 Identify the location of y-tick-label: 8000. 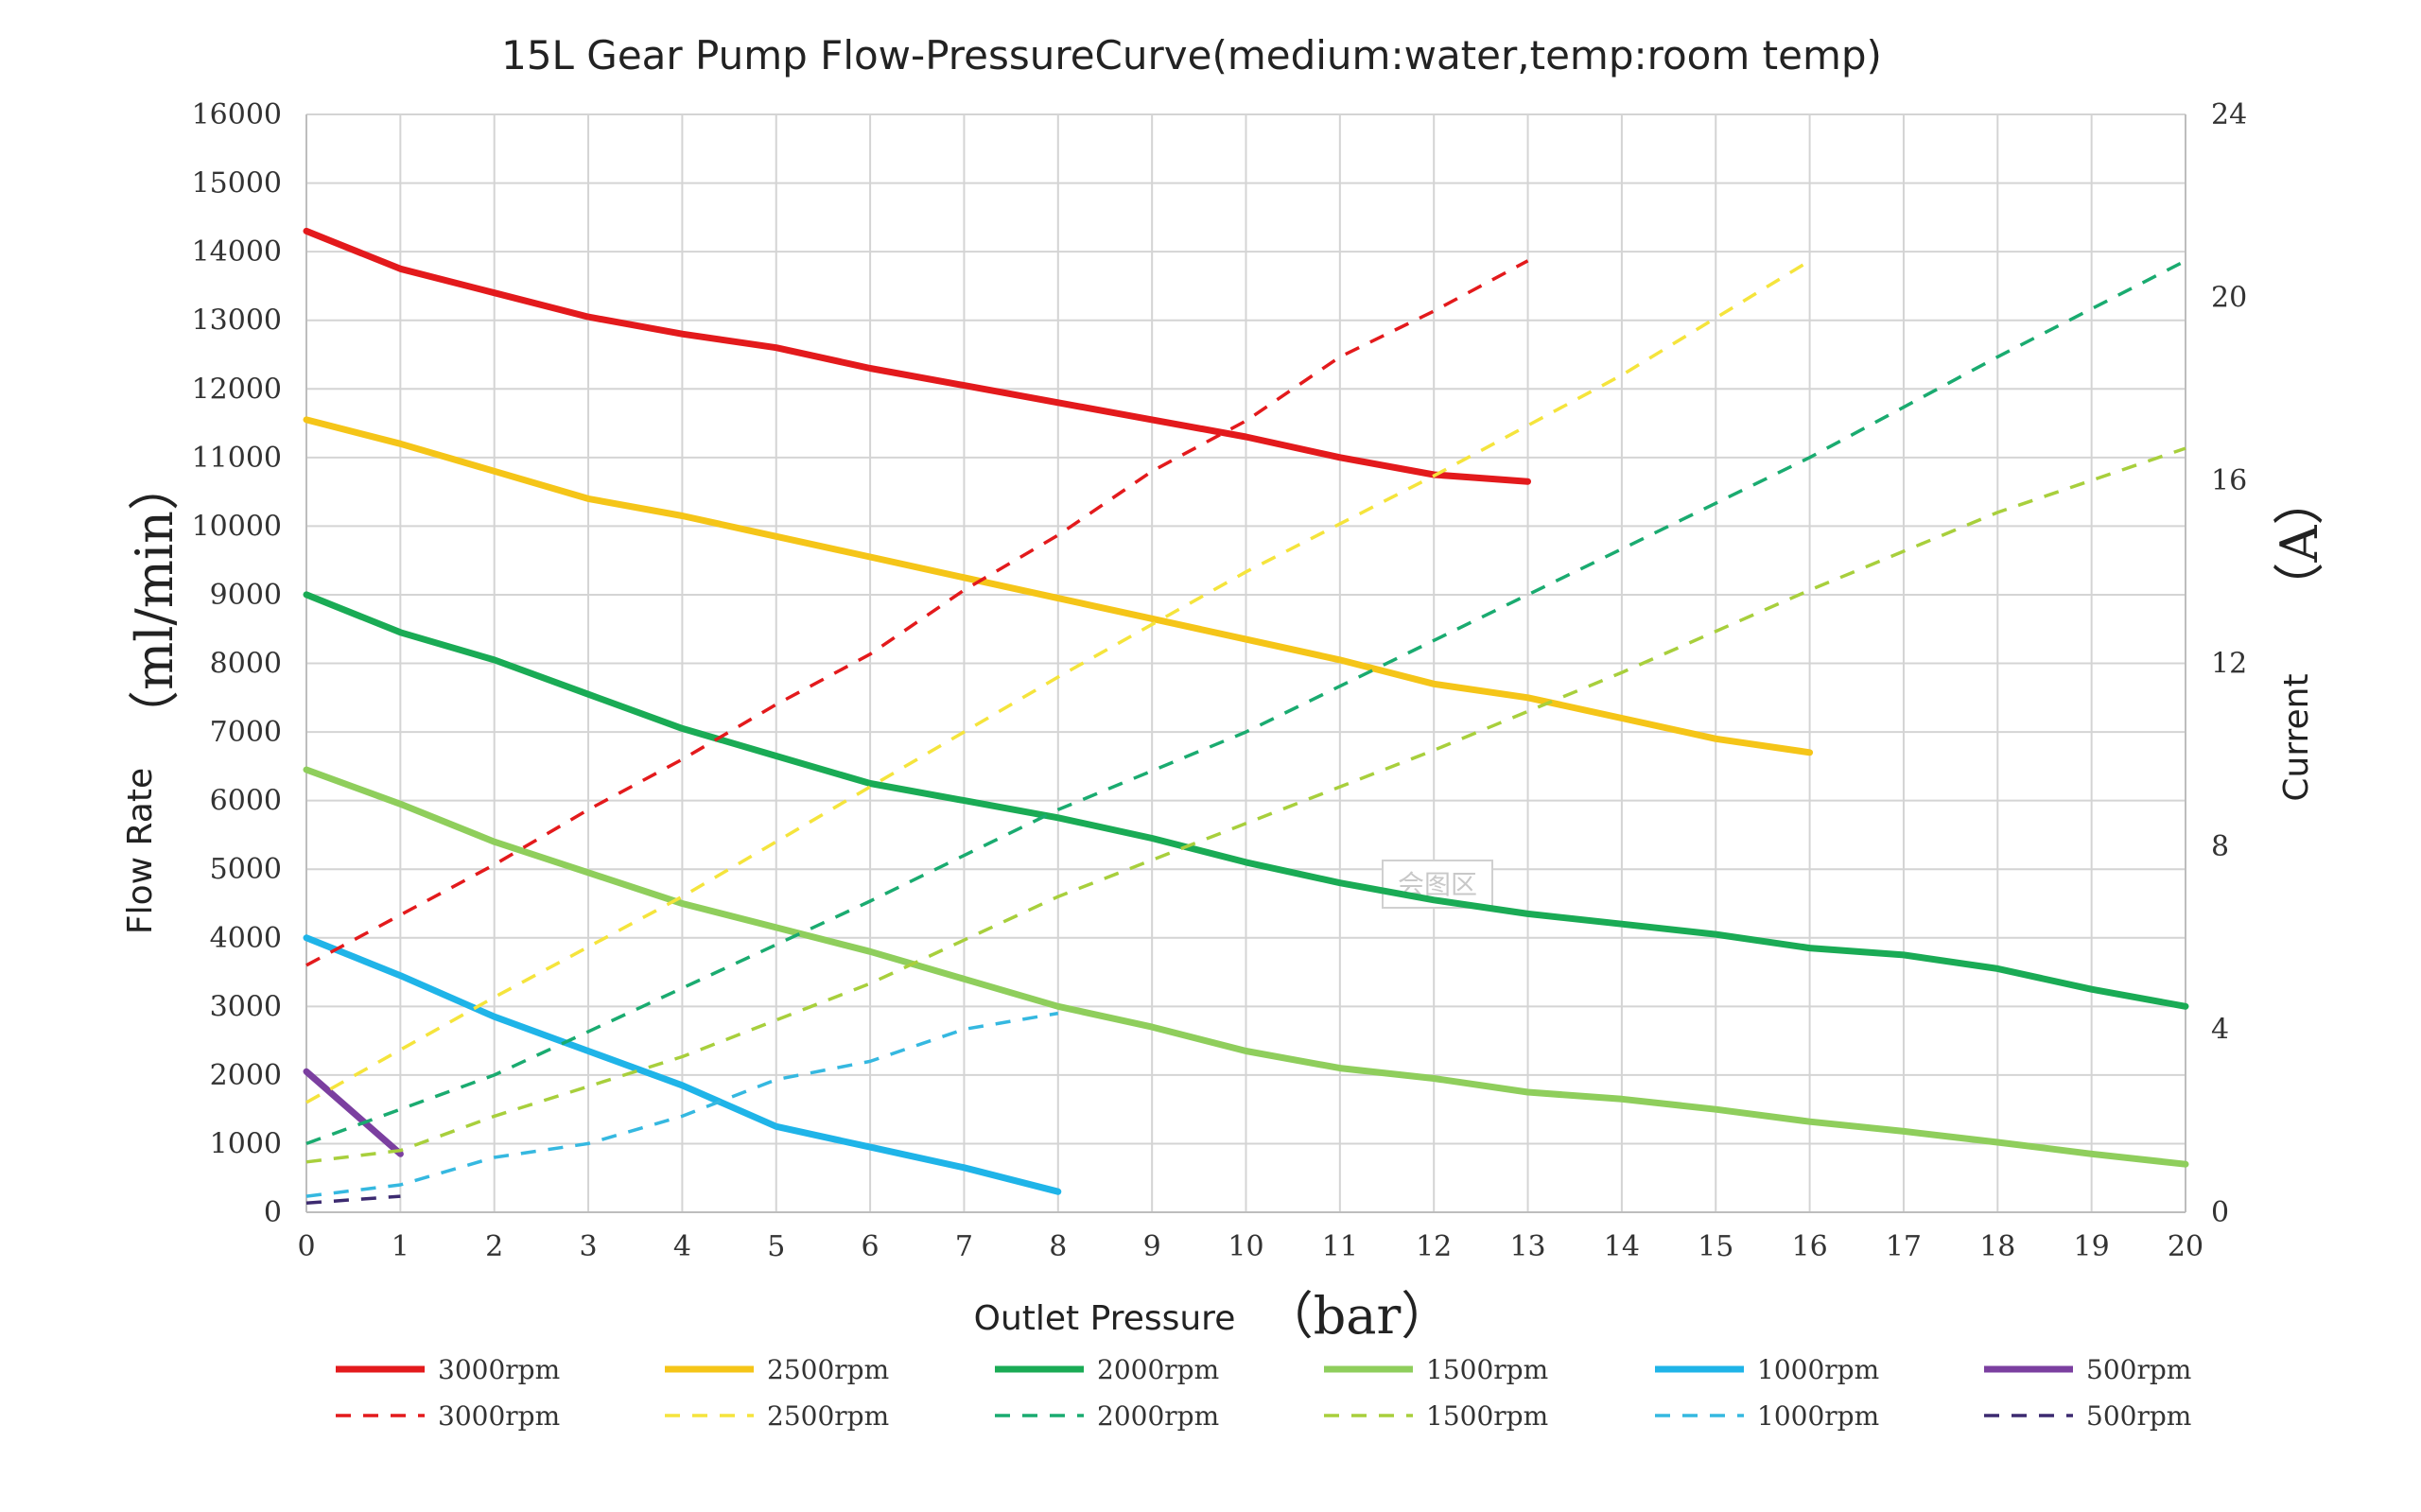
(246, 664).